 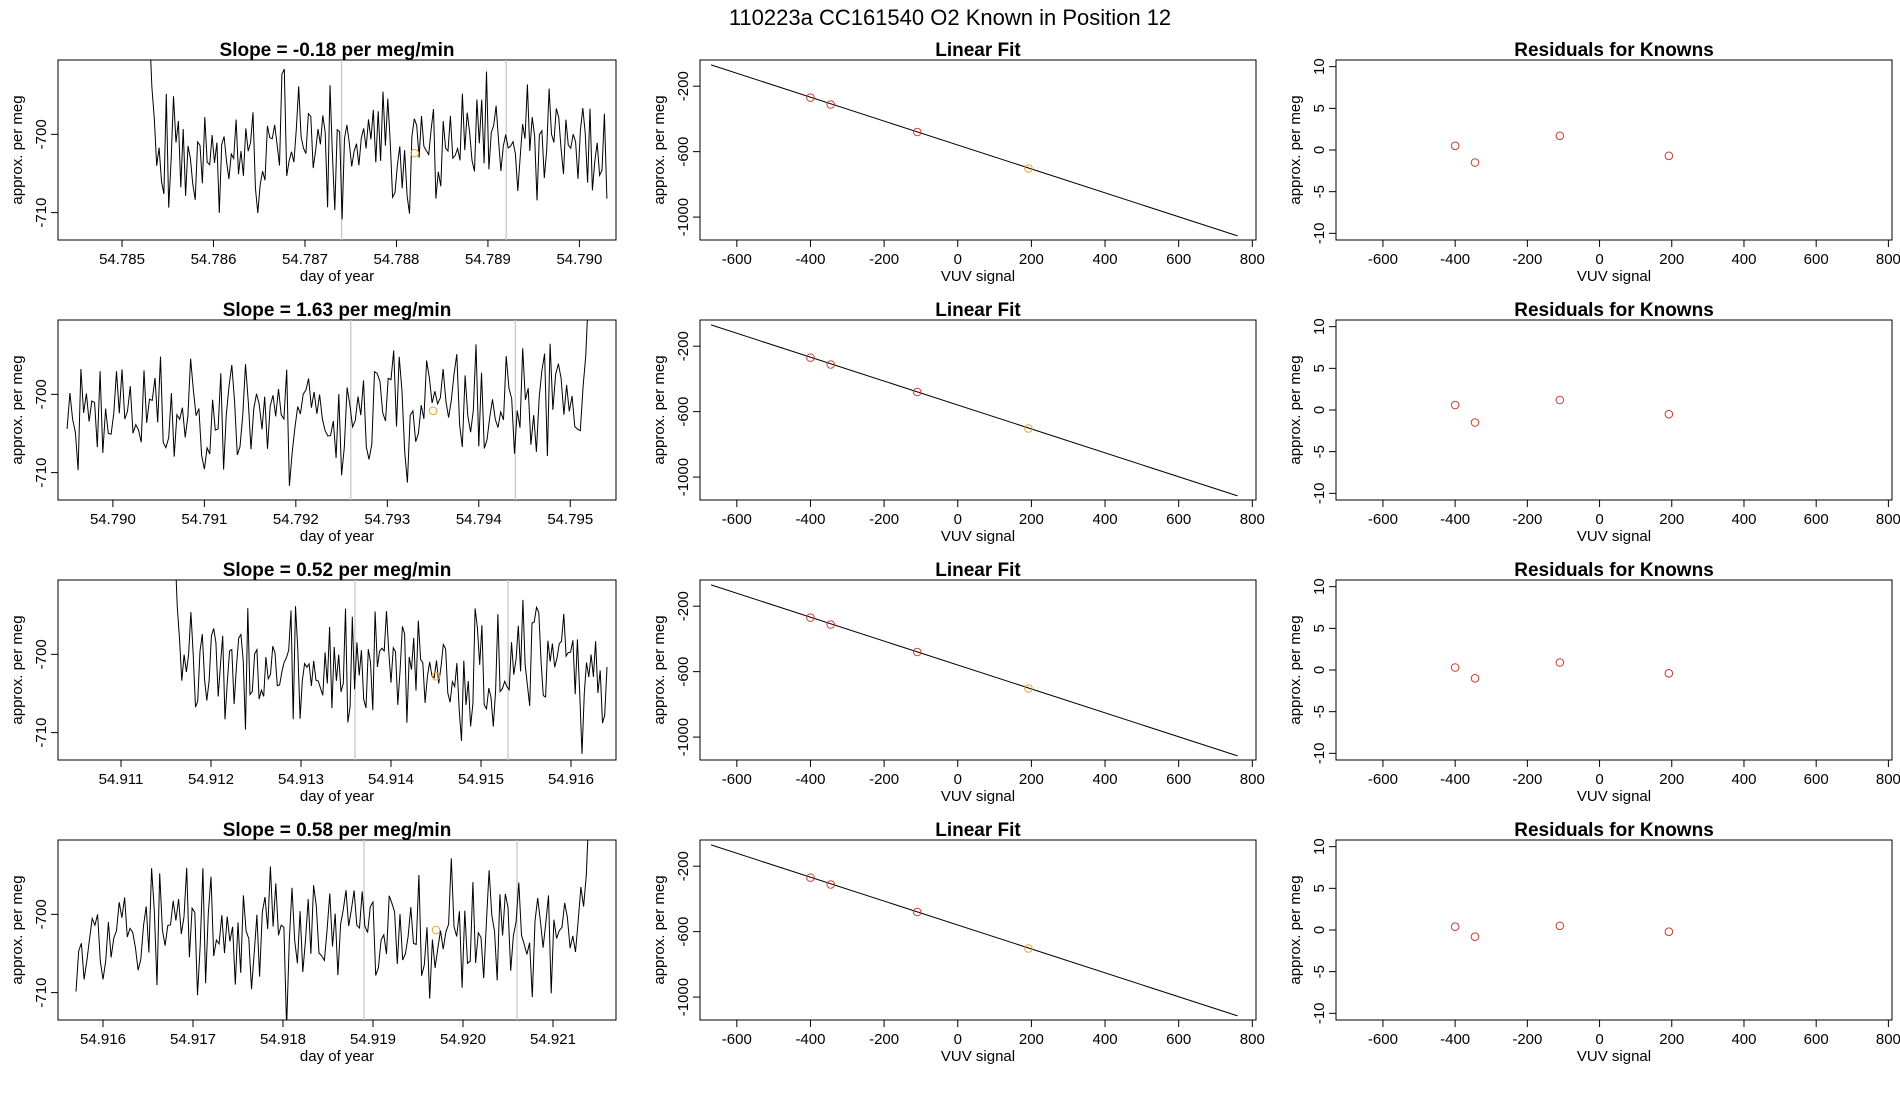 I want to click on x-tick-label: 54.916, so click(x=103, y=1039).